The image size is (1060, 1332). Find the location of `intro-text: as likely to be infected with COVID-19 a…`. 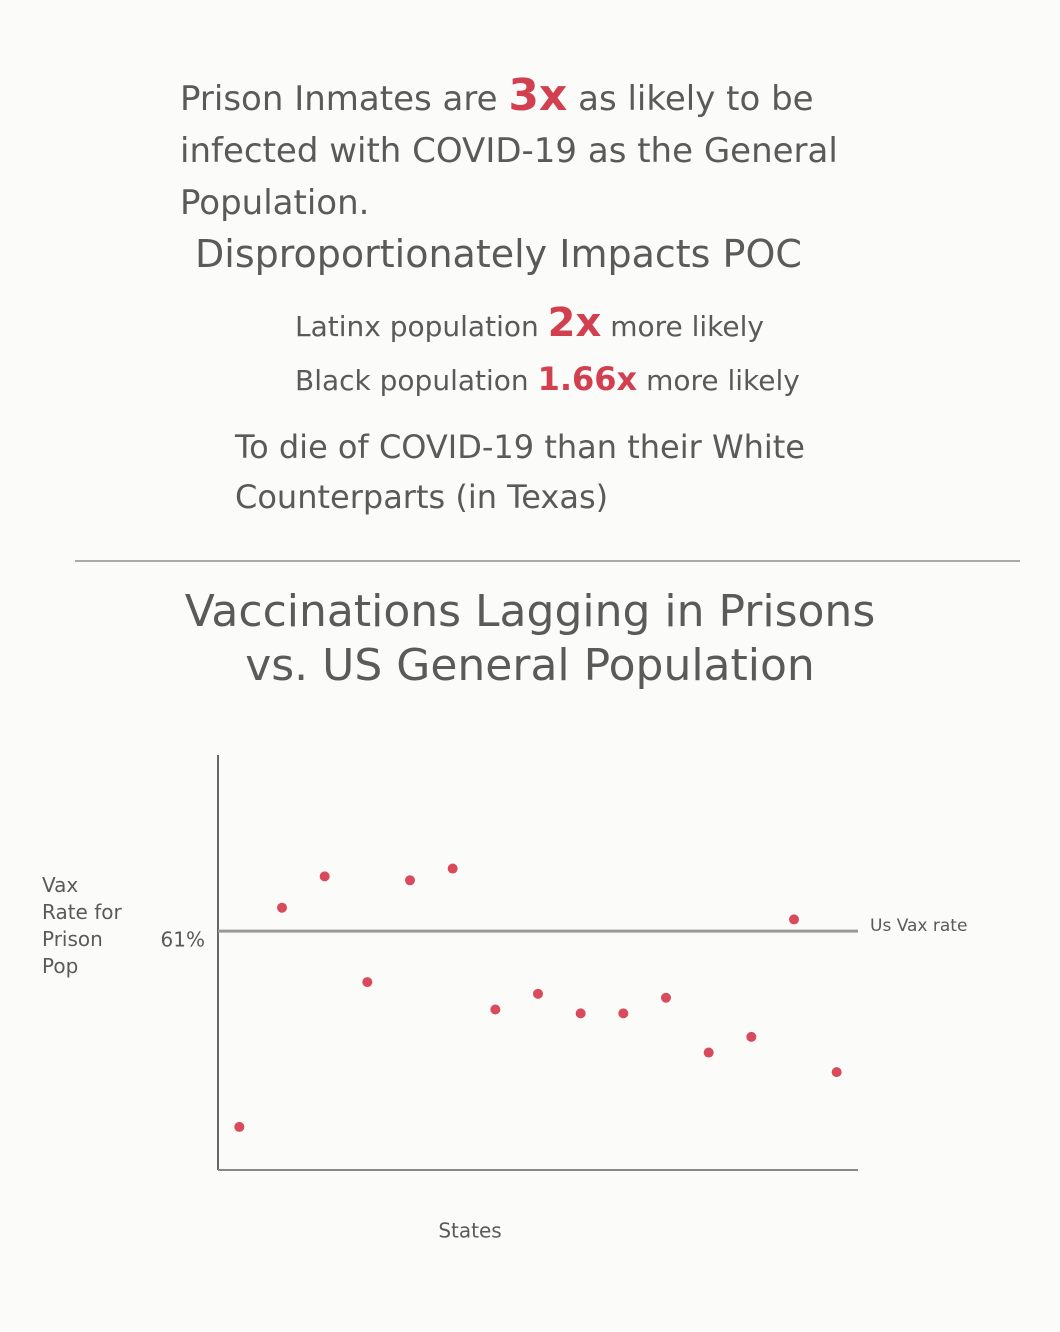

intro-text: as likely to be infected with COVID-19 a… is located at coordinates (509, 151).